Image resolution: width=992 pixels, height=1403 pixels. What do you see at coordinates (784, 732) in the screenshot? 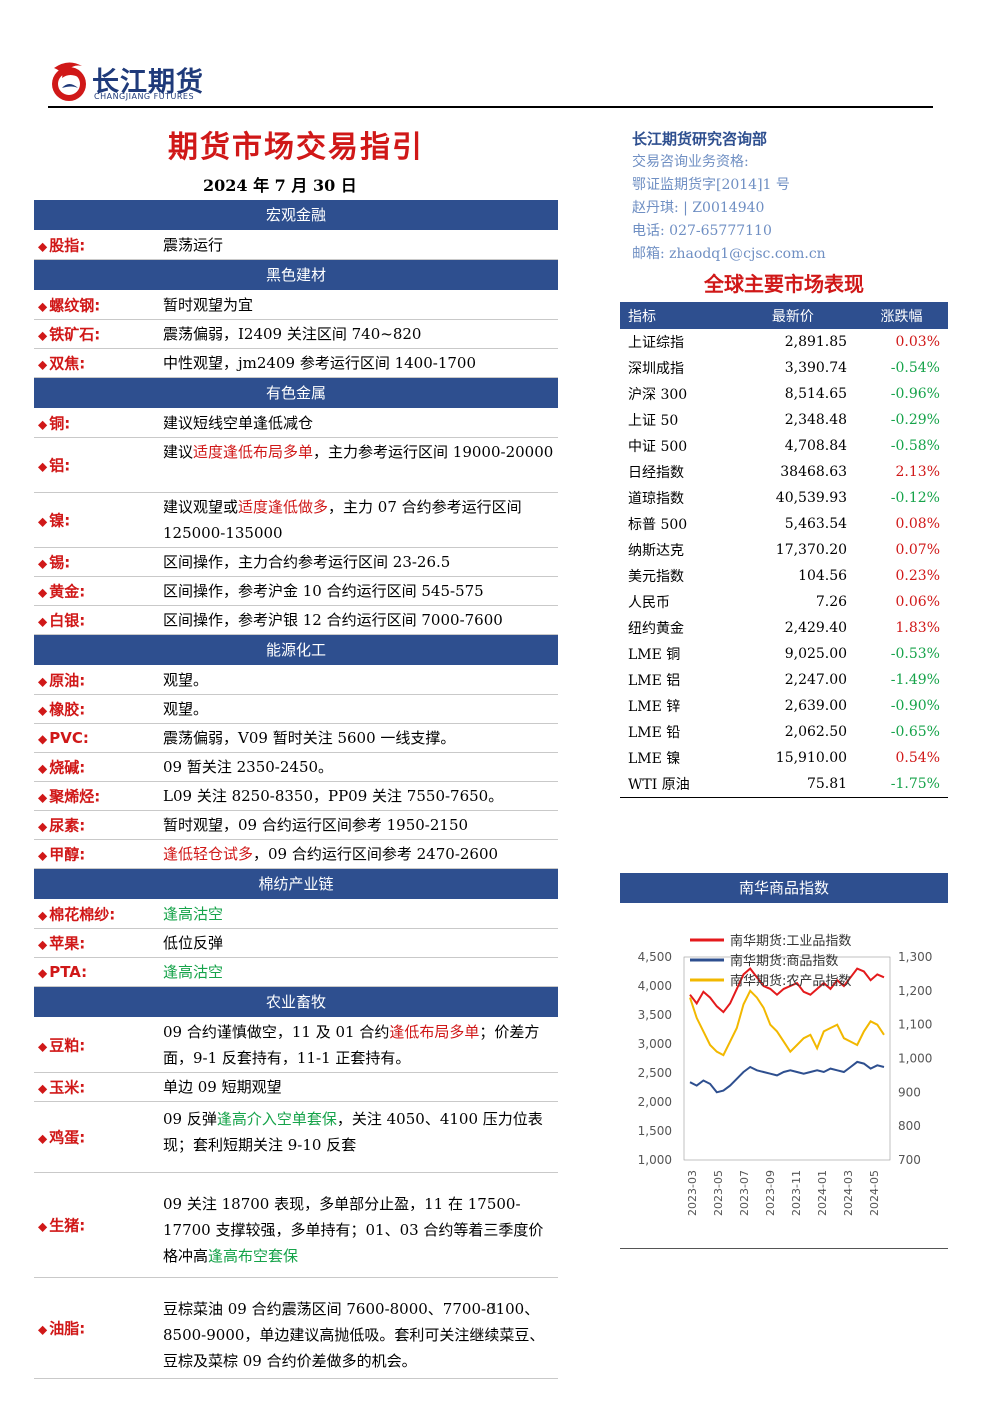
I see `market-row: LME 铅 2,062.50 -0.65%` at bounding box center [784, 732].